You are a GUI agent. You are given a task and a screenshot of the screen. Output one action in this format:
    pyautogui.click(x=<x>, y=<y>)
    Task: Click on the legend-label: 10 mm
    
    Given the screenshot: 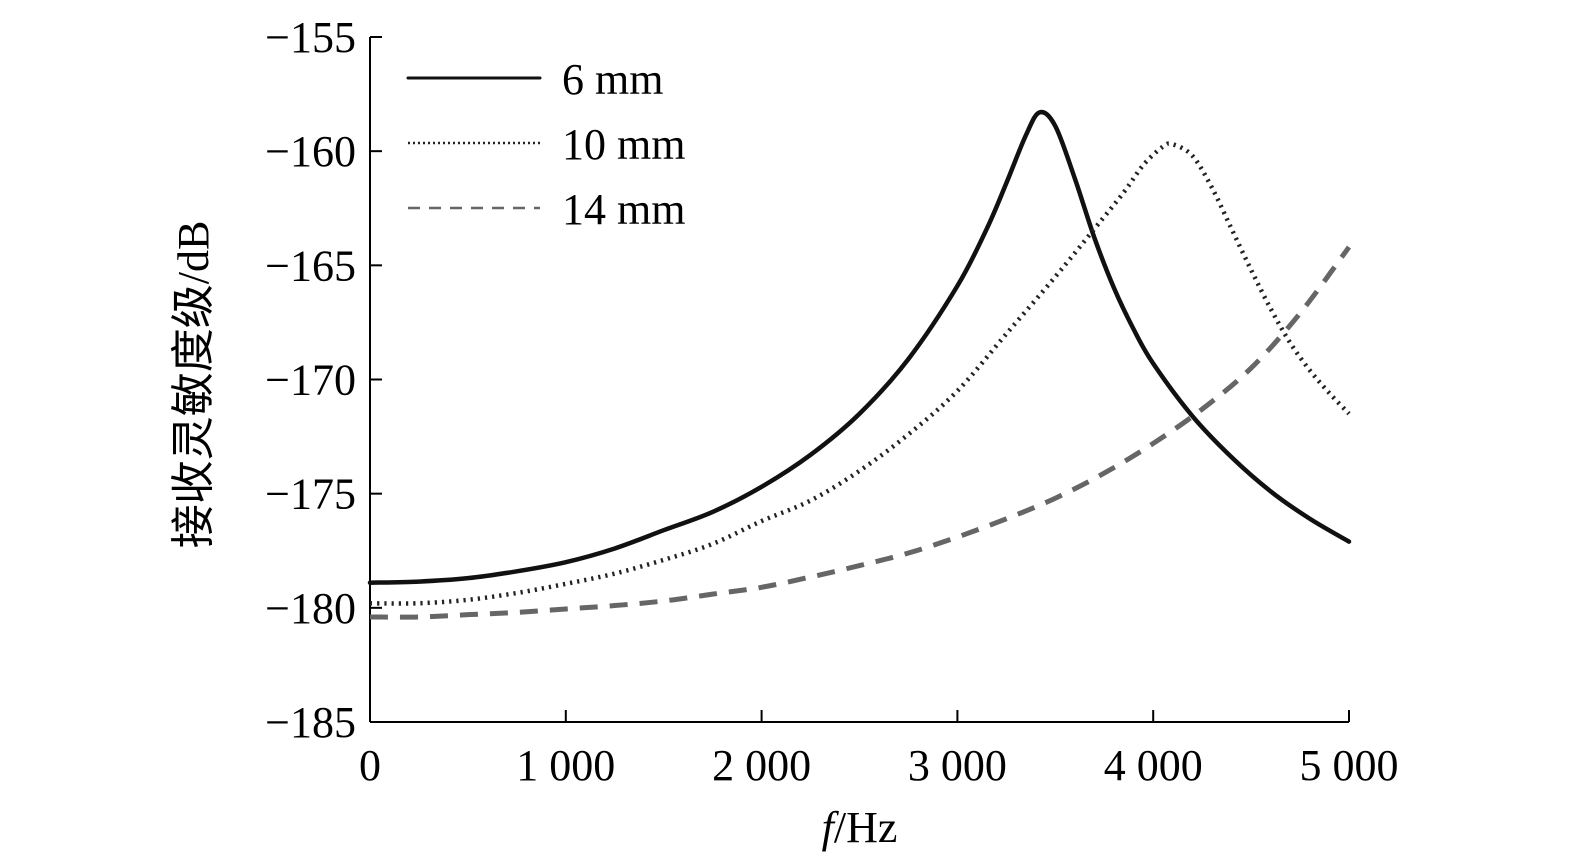 What is the action you would take?
    pyautogui.click(x=623, y=144)
    